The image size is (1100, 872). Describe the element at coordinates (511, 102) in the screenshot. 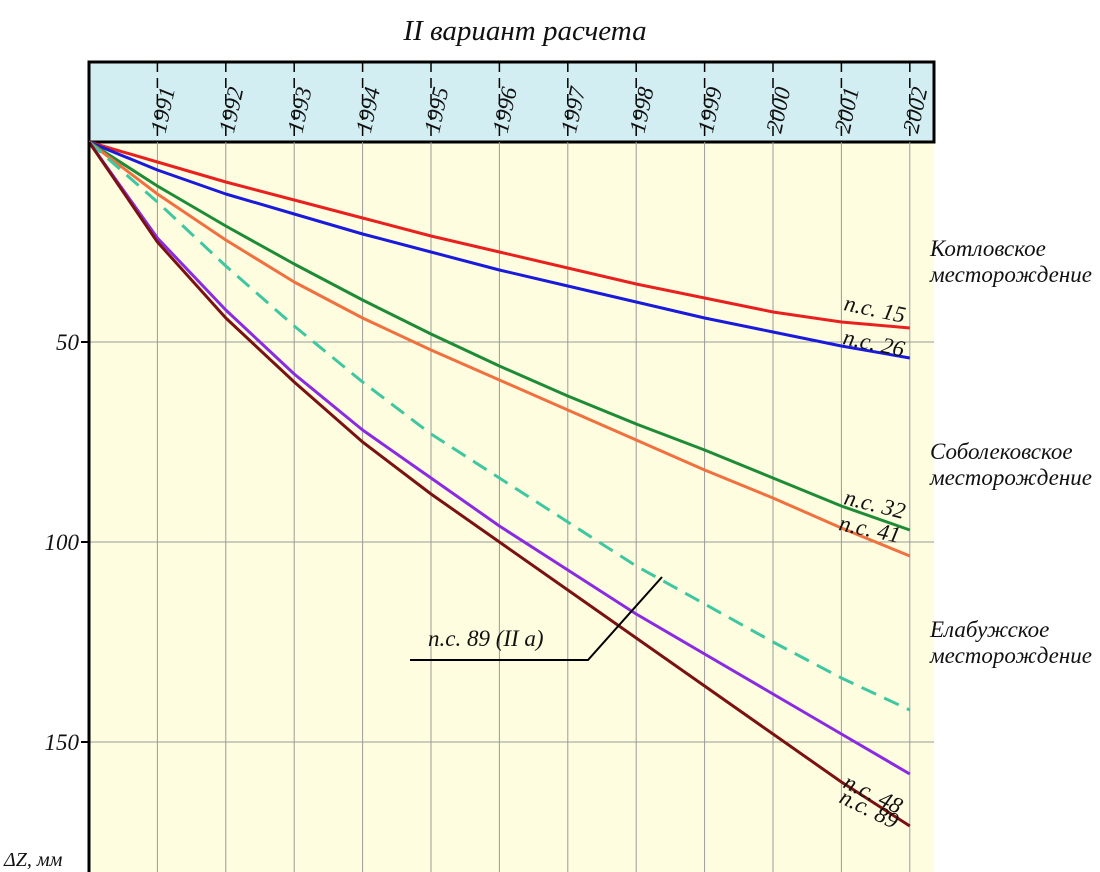

I see `year-header` at that location.